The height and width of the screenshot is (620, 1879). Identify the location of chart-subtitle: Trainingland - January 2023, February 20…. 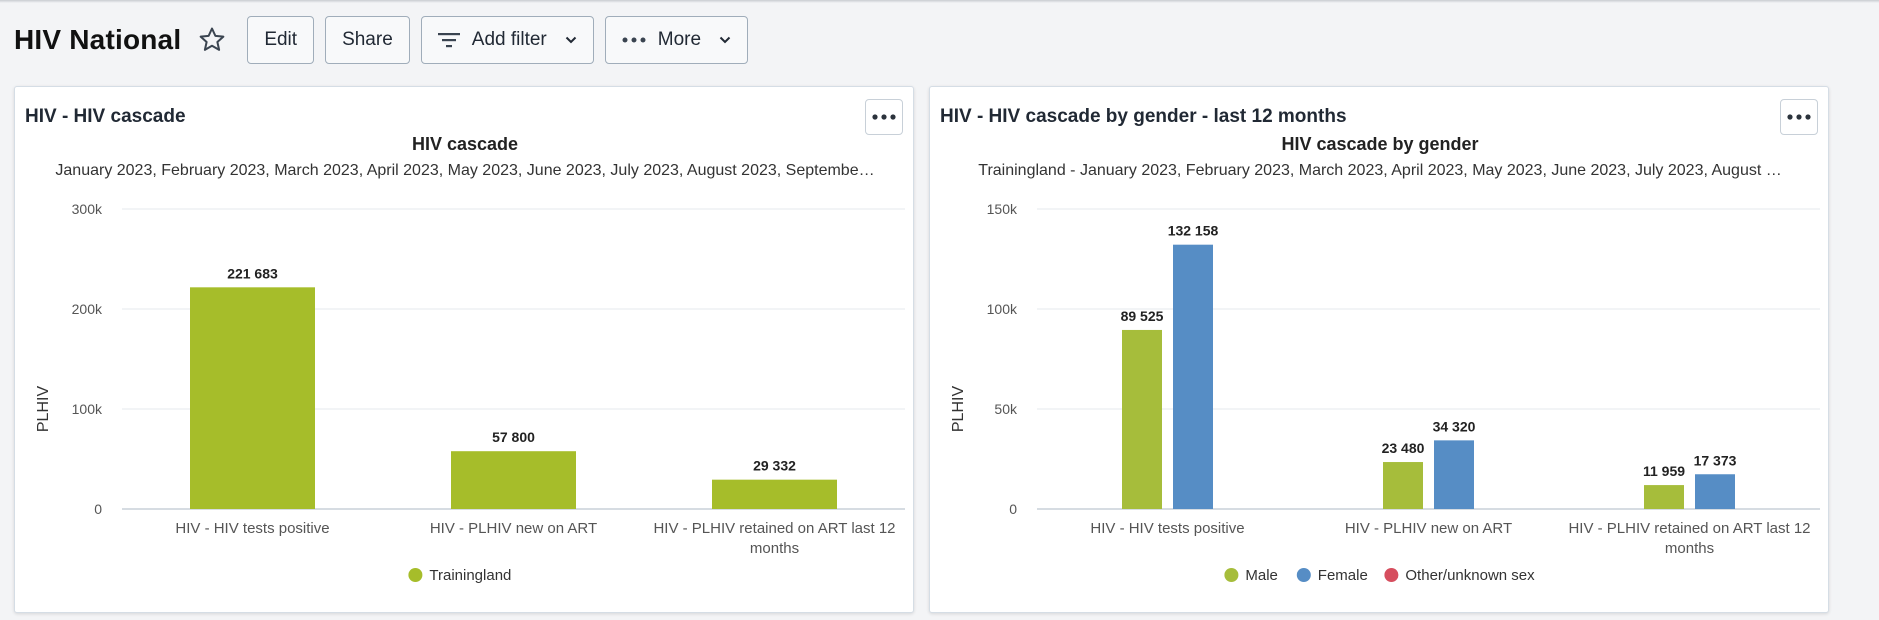
(1379, 170).